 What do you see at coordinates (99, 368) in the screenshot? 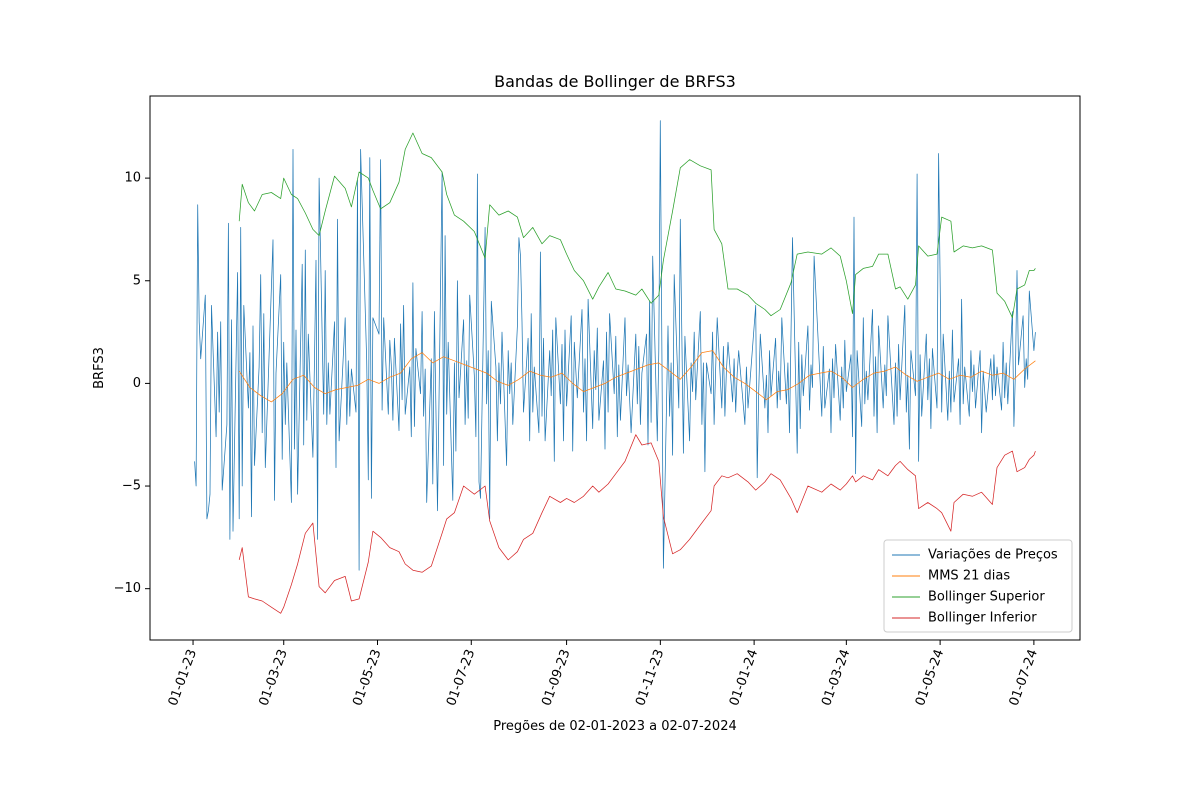
I see `y-axis-label: BRFS3` at bounding box center [99, 368].